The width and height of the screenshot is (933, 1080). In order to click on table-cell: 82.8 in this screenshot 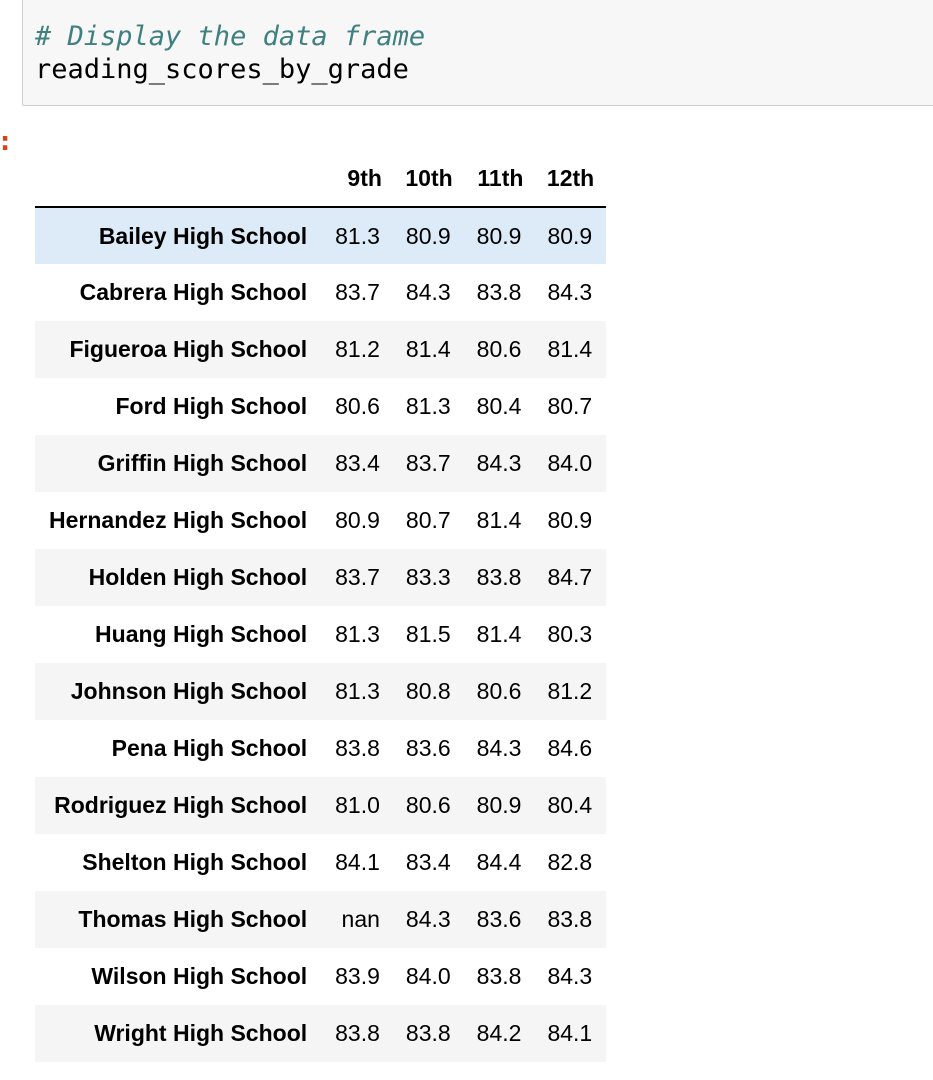, I will do `click(570, 862)`.